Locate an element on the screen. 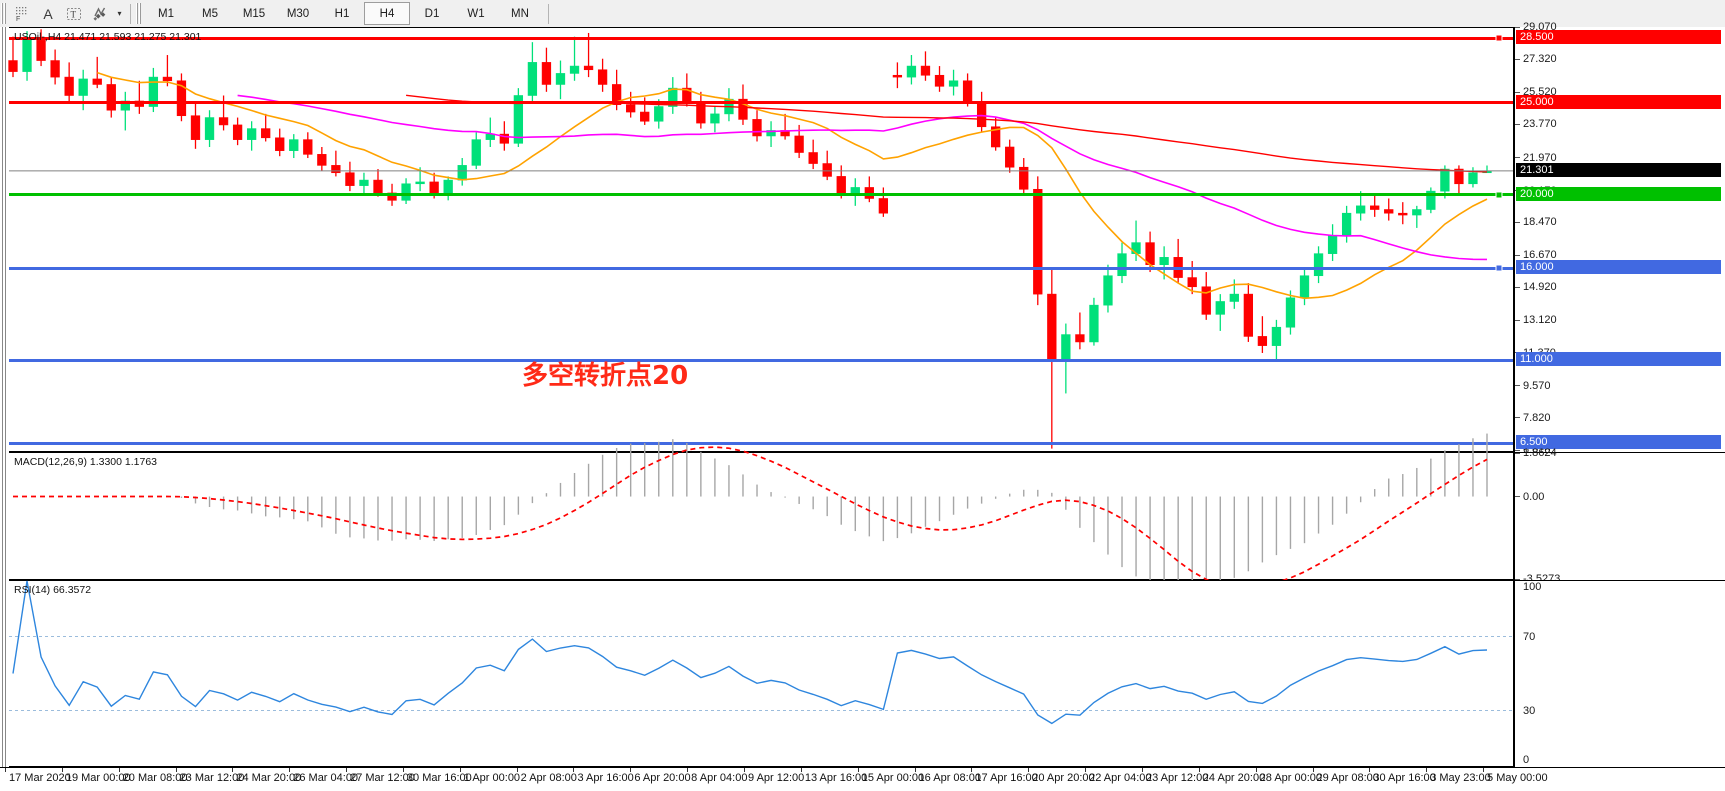 The height and width of the screenshot is (791, 1725). time-axis-label: 24 Apr 20:00 is located at coordinates (1234, 778).